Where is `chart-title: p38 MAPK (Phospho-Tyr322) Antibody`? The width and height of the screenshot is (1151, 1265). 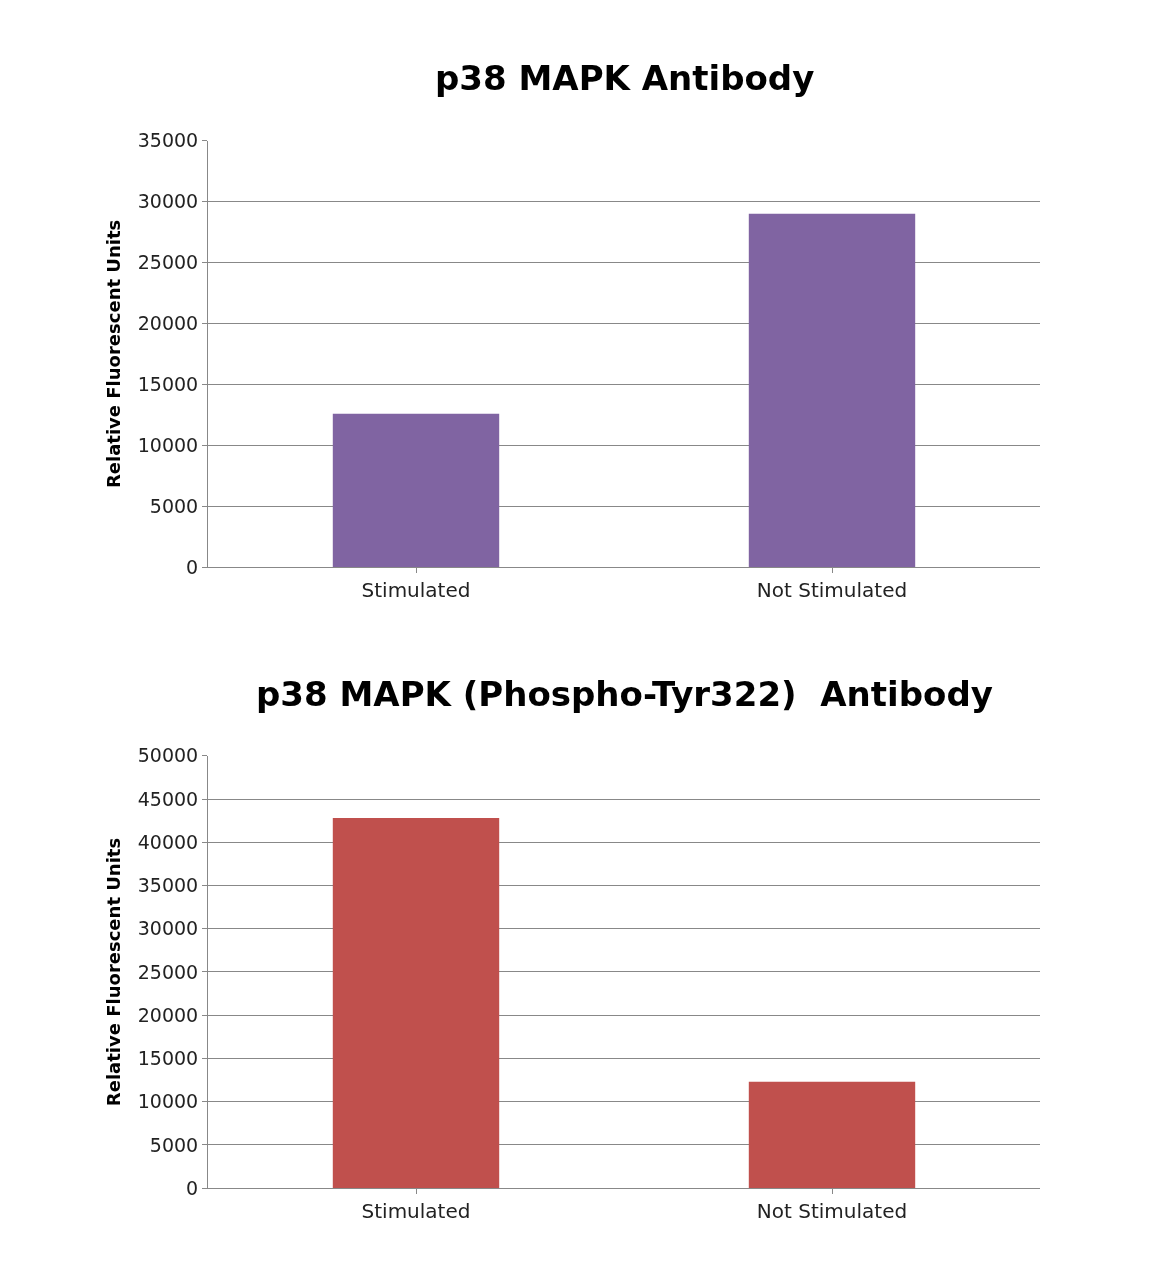 chart-title: p38 MAPK (Phospho-Tyr322) Antibody is located at coordinates (624, 694).